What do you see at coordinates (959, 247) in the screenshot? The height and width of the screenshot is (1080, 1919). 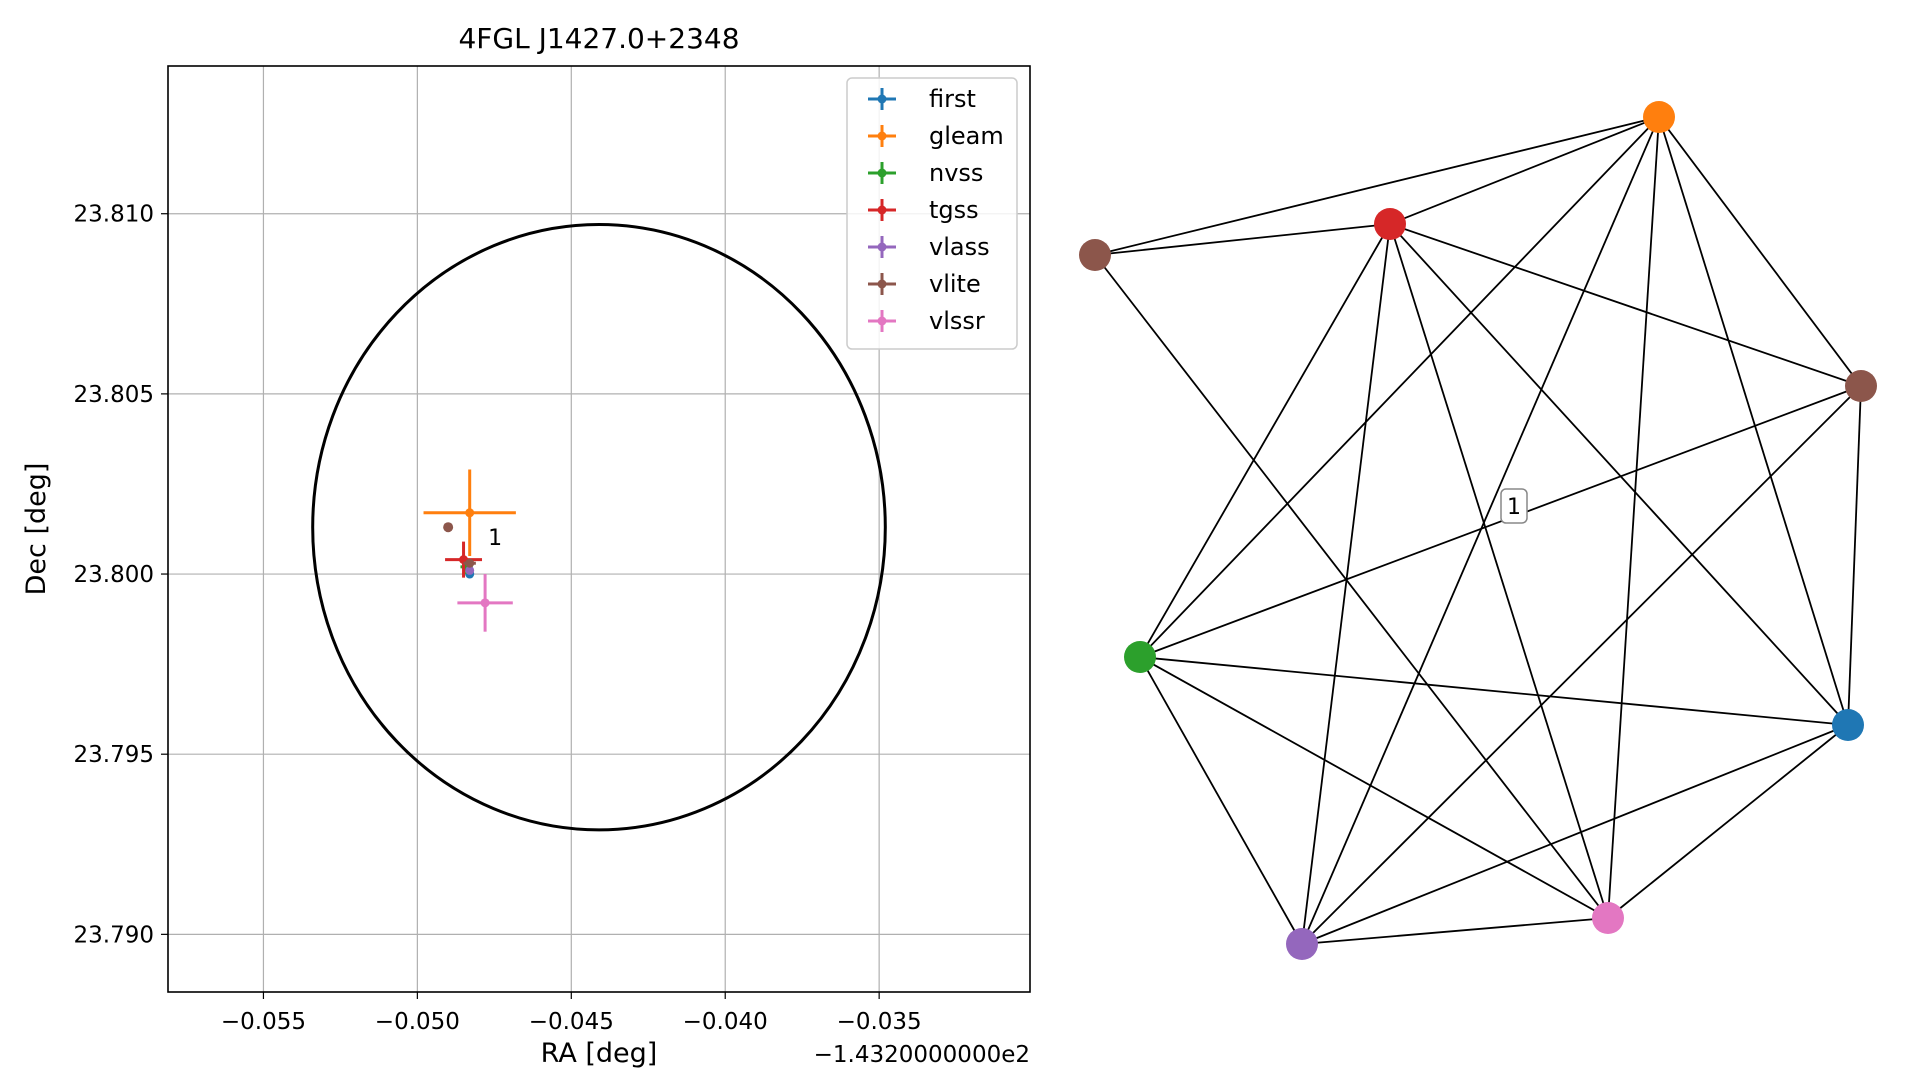 I see `legend-label: vlass` at bounding box center [959, 247].